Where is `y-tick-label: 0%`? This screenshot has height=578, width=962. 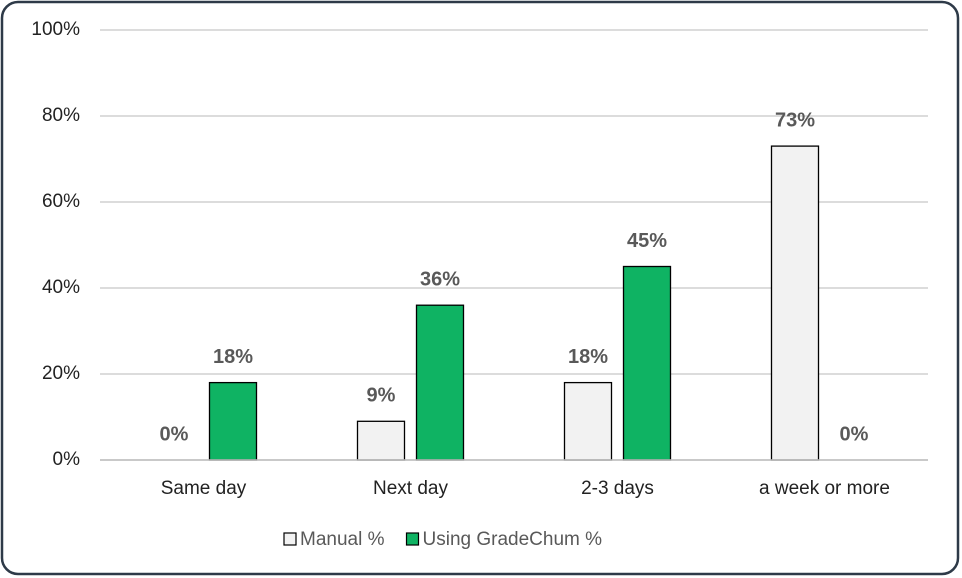 y-tick-label: 0% is located at coordinates (67, 459).